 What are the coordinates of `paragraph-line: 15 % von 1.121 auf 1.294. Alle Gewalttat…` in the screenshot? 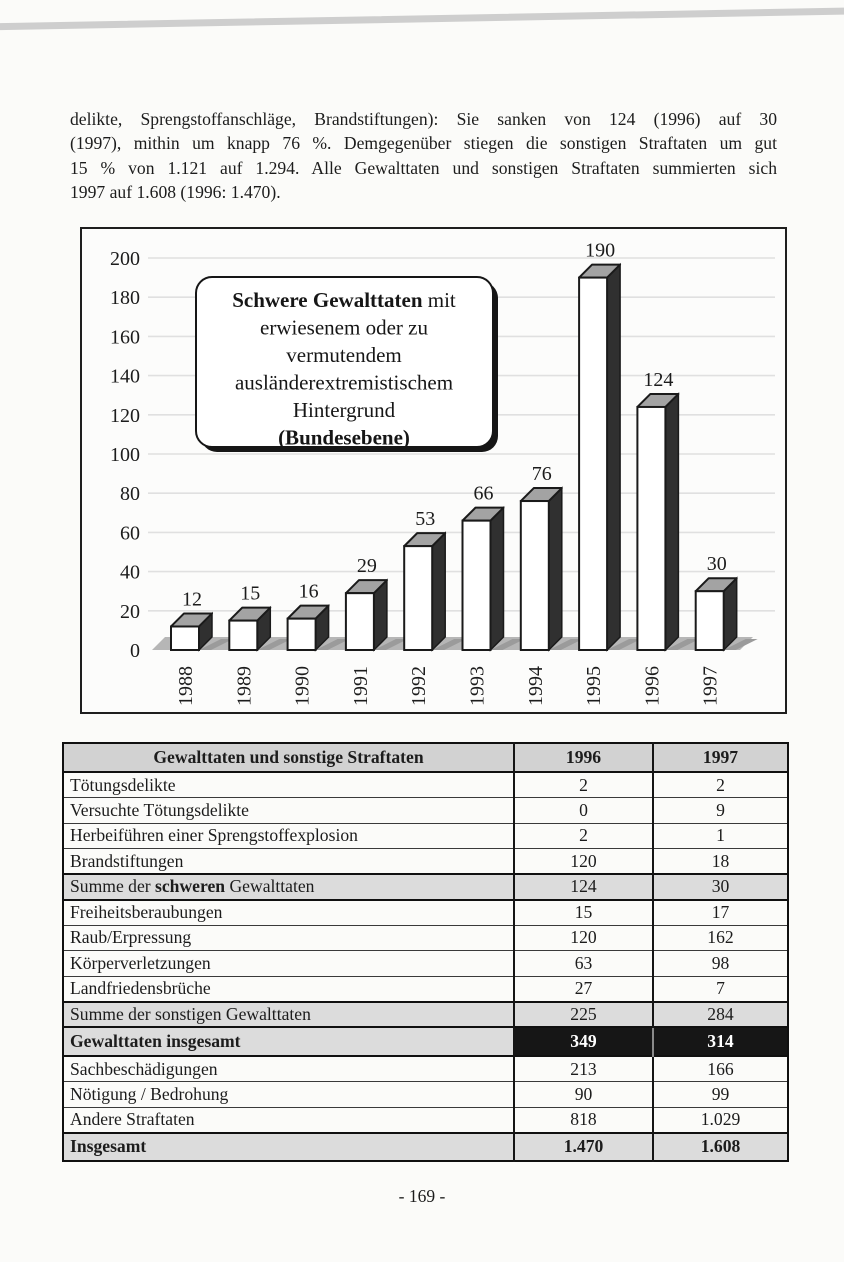 It's located at (423, 167).